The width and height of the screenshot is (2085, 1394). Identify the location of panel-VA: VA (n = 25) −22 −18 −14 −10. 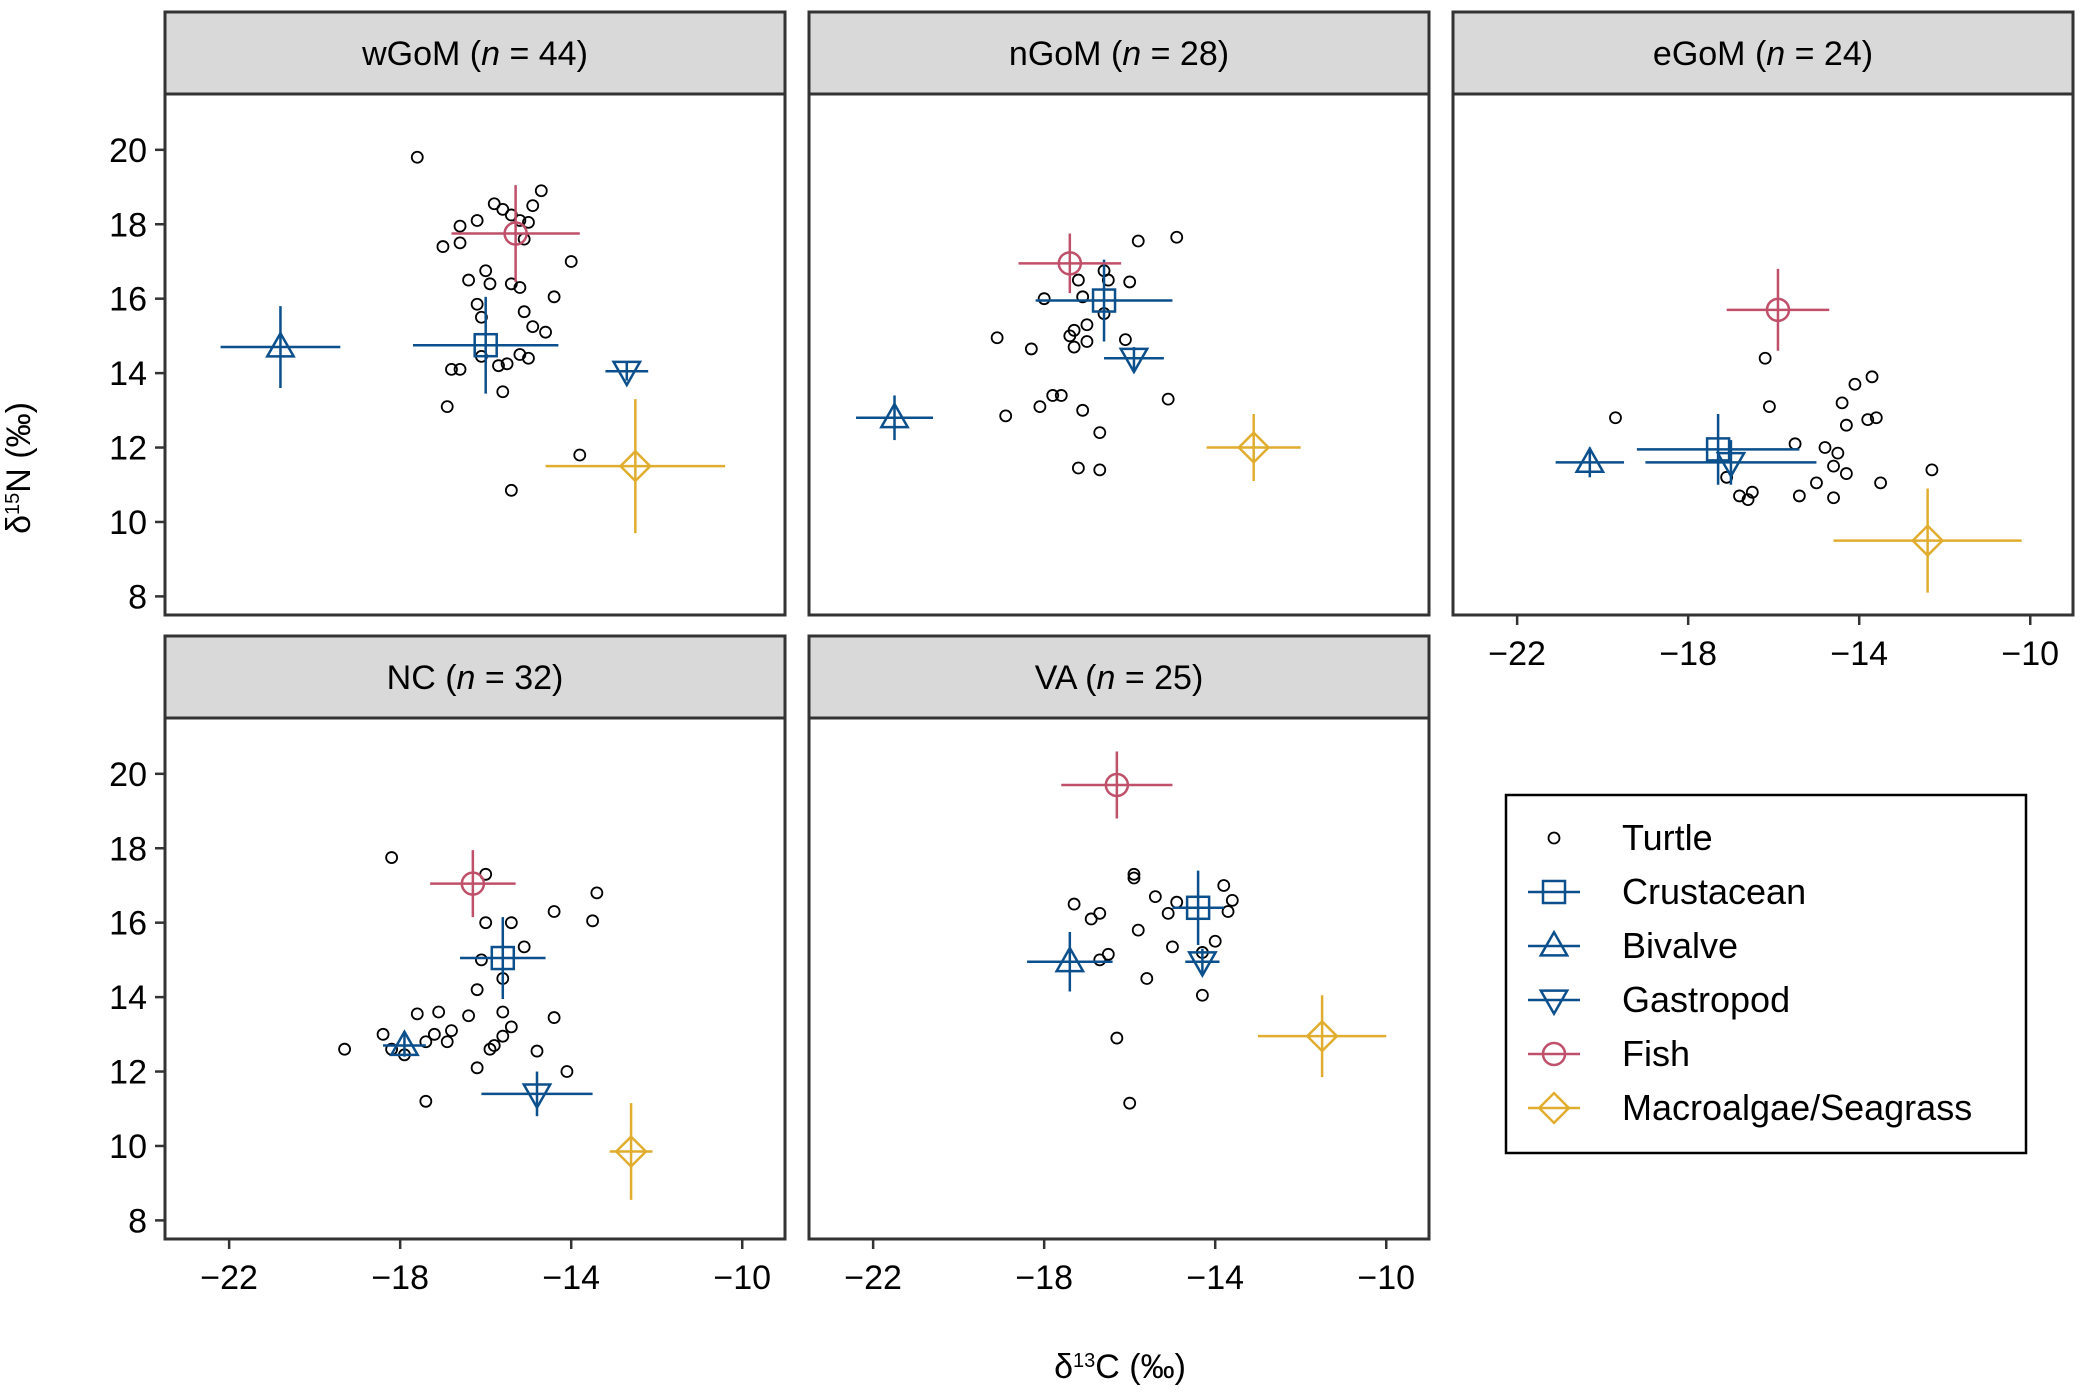
(1119, 965).